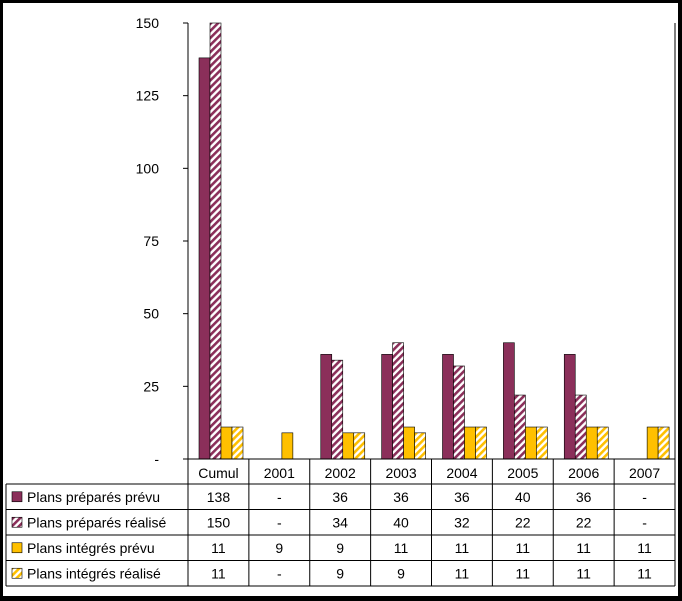 Image resolution: width=682 pixels, height=601 pixels. Describe the element at coordinates (148, 96) in the screenshot. I see `y-tick-label: 125` at that location.